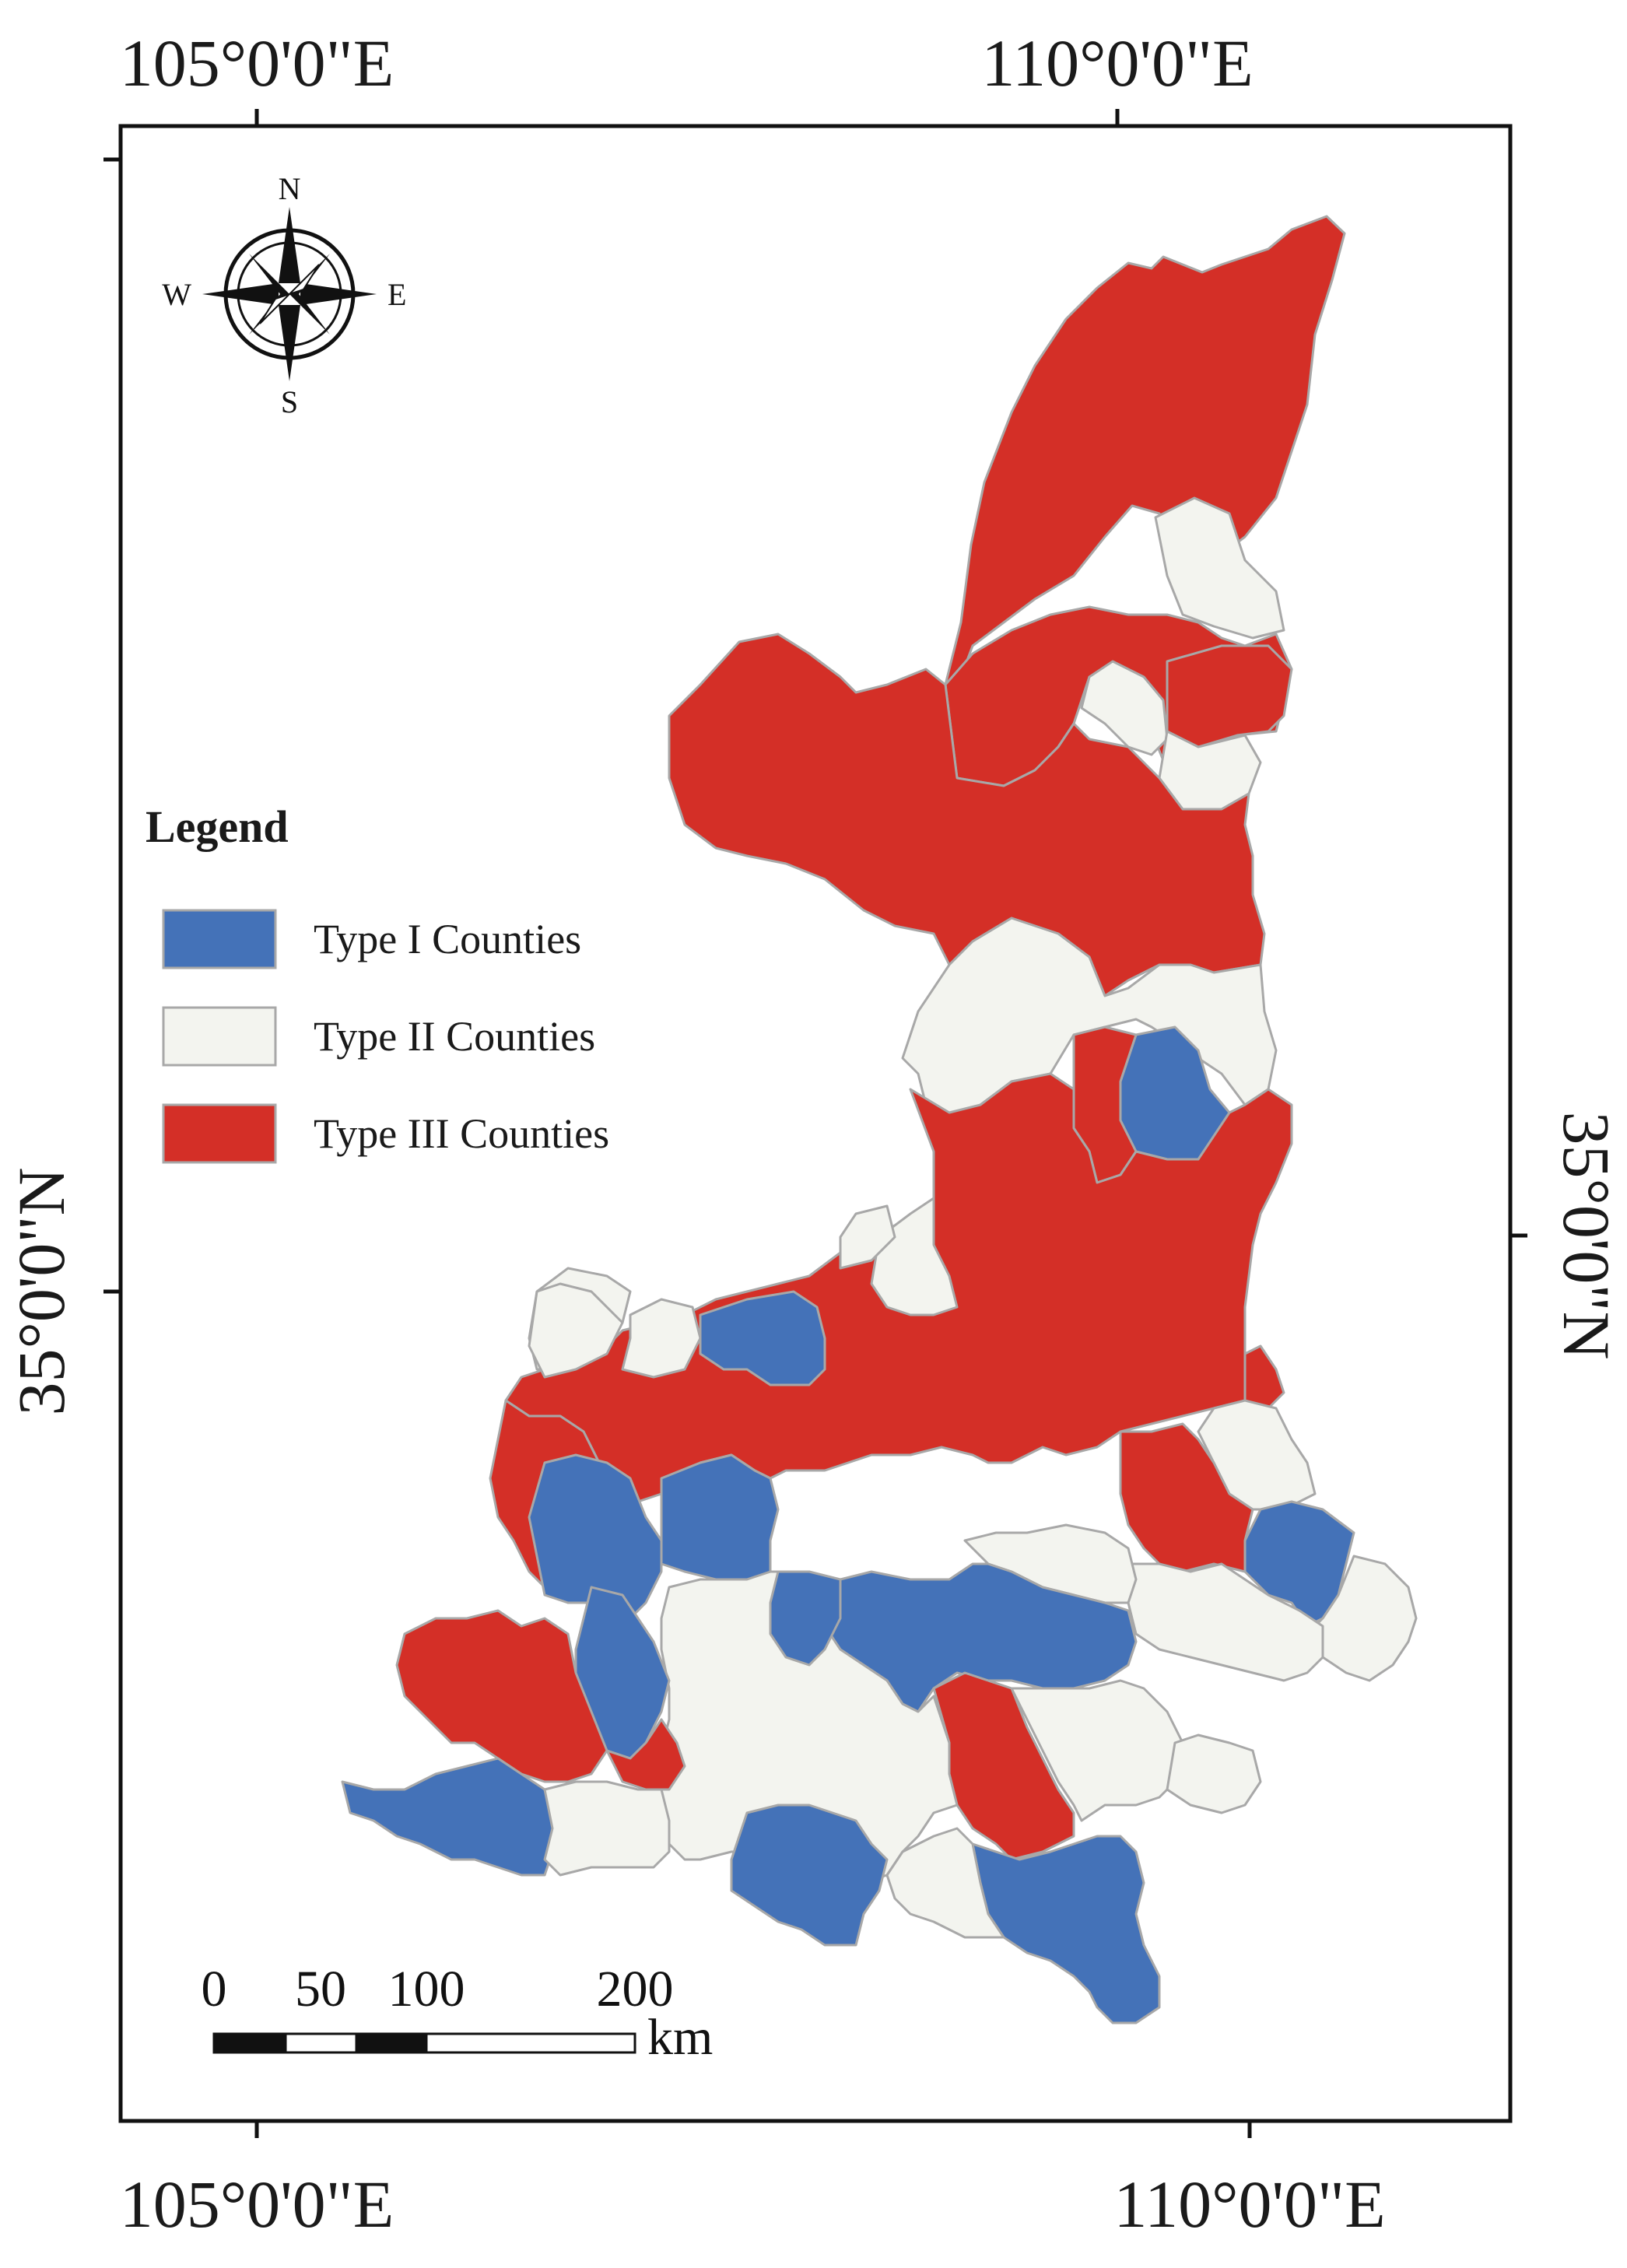 The width and height of the screenshot is (1627, 2268). Describe the element at coordinates (289, 343) in the screenshot. I see `compass-south-point-icon` at that location.